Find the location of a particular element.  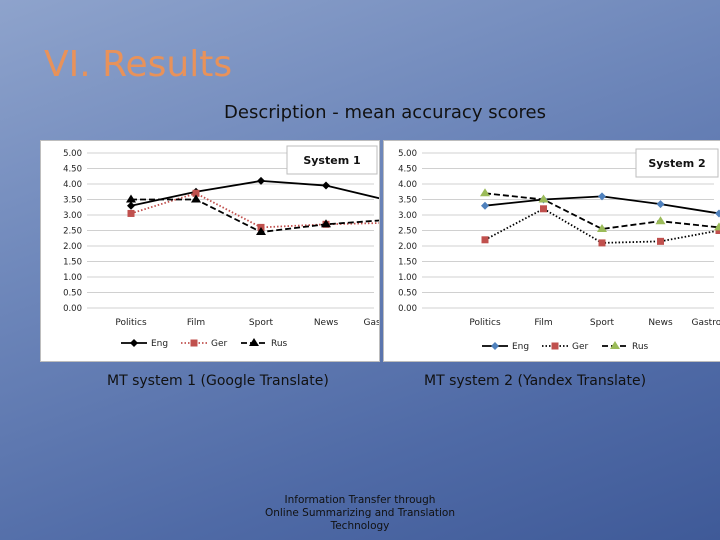

footer-line-3: Technology is located at coordinates (360, 526).